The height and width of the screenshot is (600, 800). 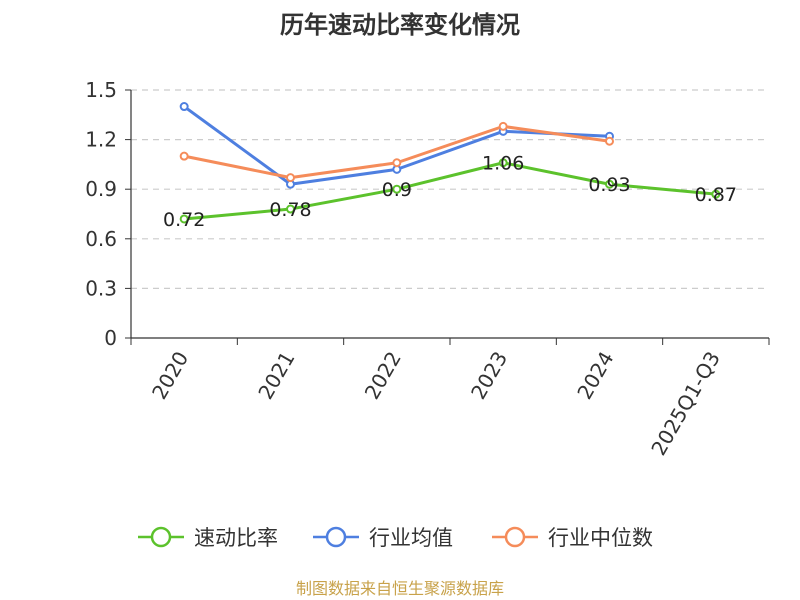 I want to click on series-layer, so click(x=450, y=163).